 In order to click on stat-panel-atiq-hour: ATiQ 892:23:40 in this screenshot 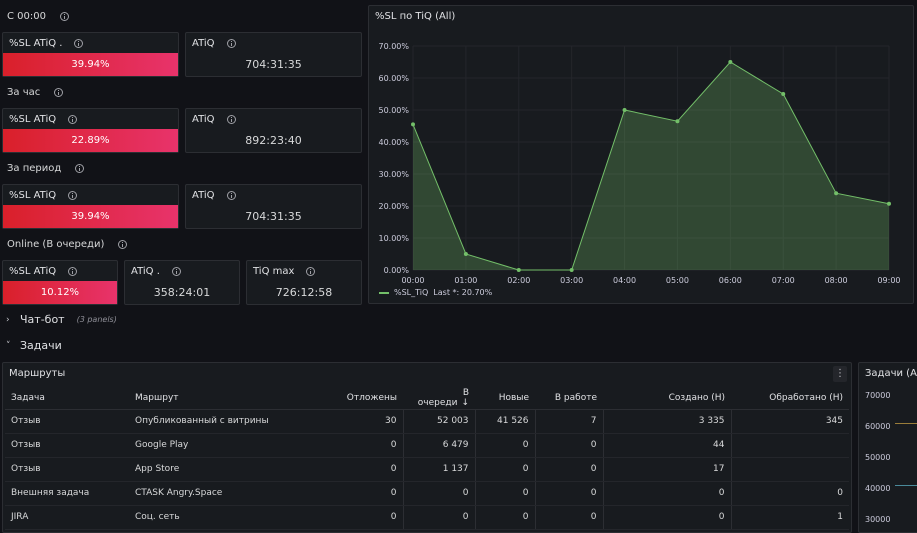, I will do `click(273, 130)`.